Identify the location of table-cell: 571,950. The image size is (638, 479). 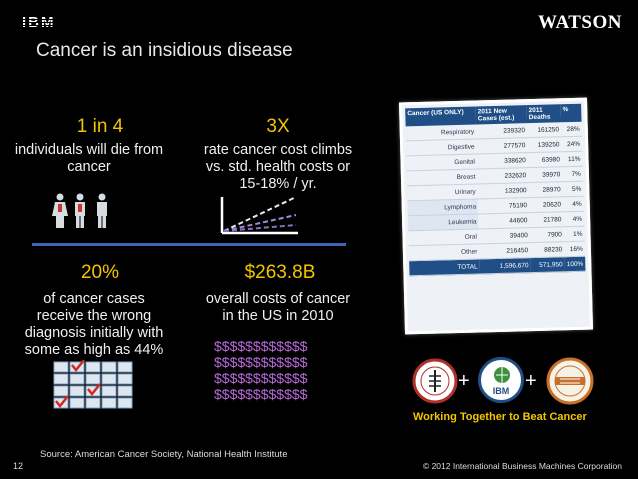
(547, 264).